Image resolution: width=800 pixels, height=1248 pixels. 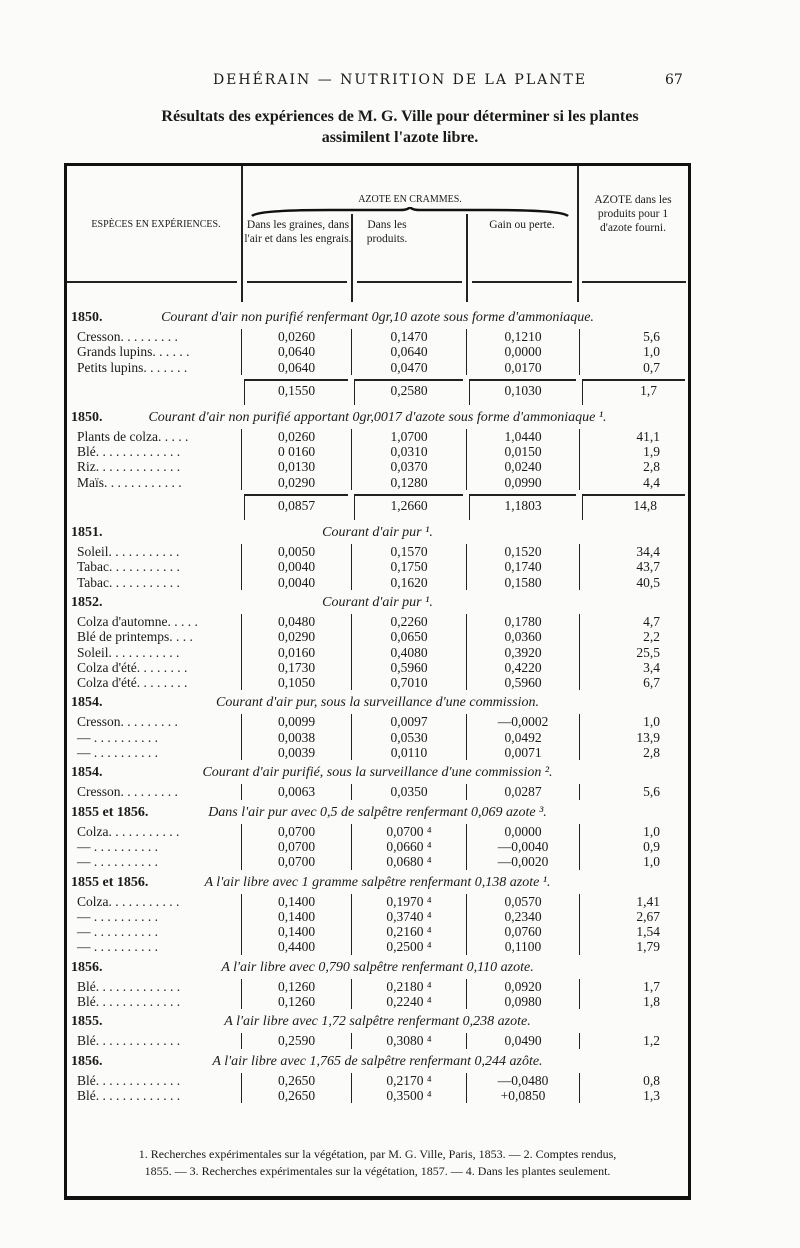 I want to click on value-cell: 0,0700 ⁴, so click(x=408, y=831).